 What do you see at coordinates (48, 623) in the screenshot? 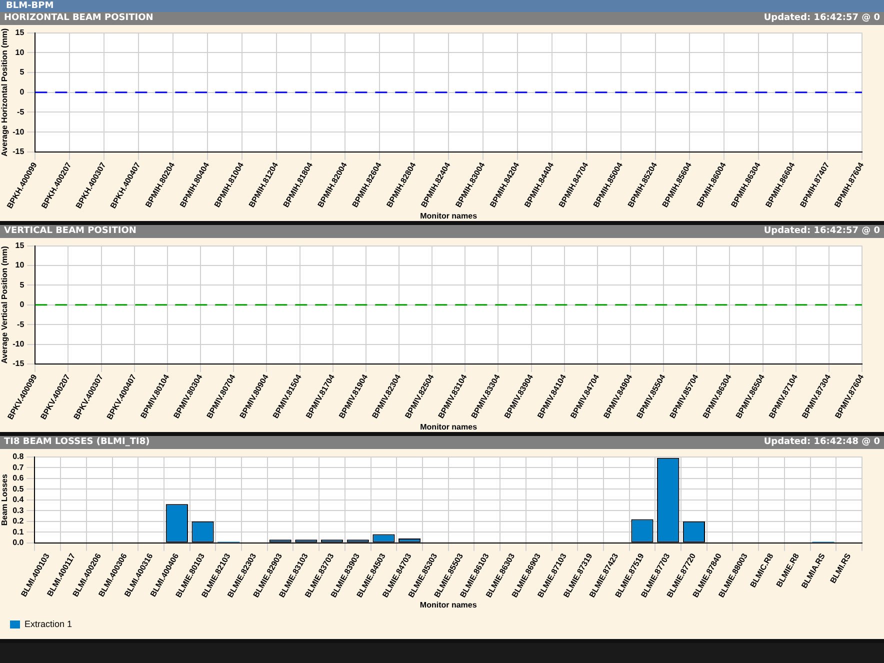
I see `legend-label: Extraction 1` at bounding box center [48, 623].